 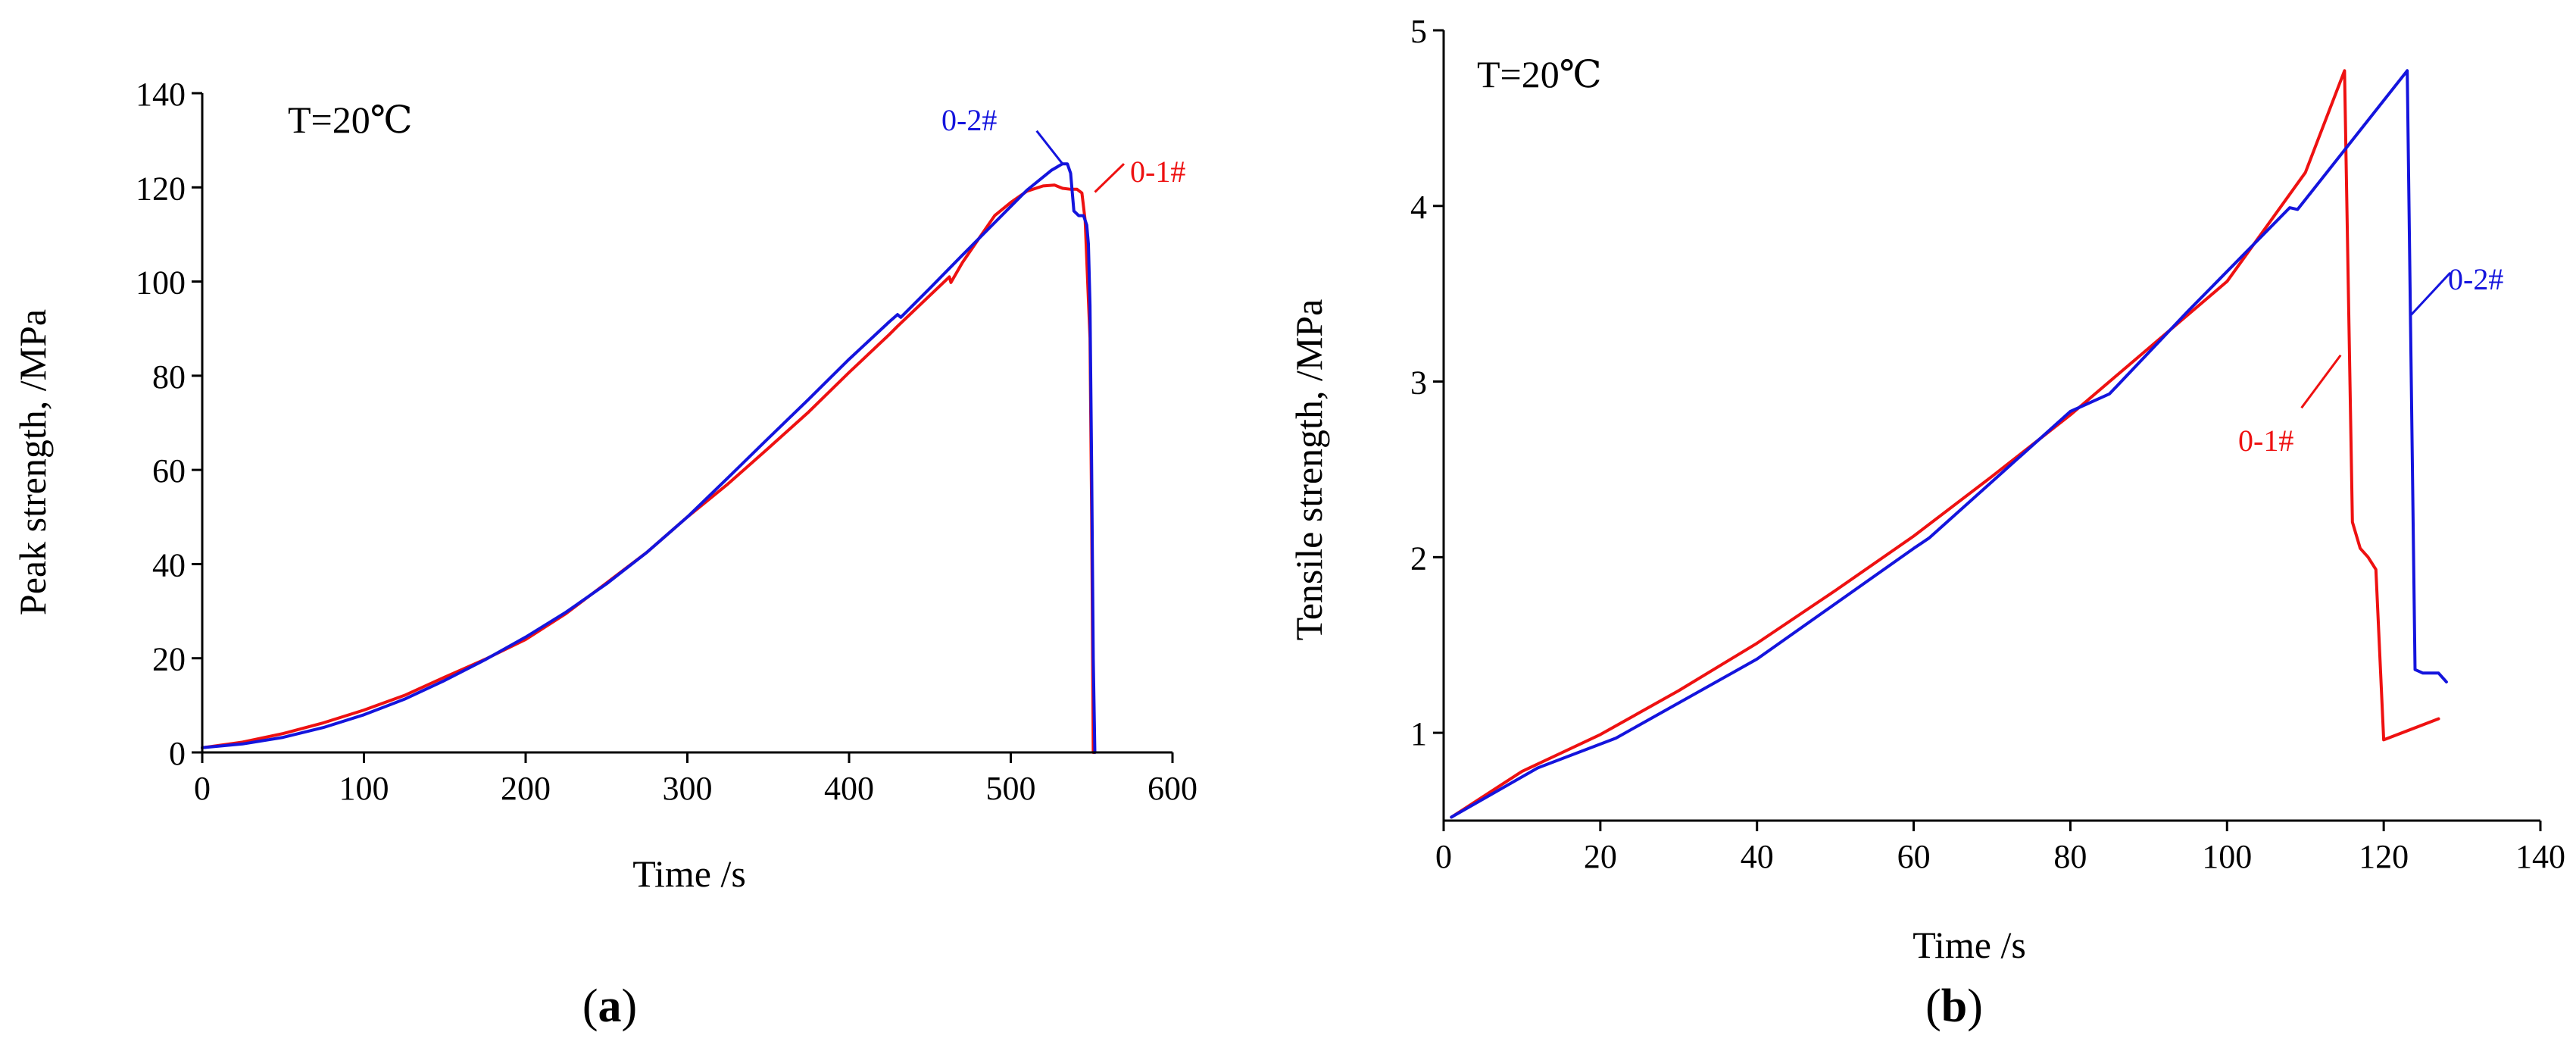 I want to click on panel-b-x-tick-label: 140, so click(x=2540, y=857).